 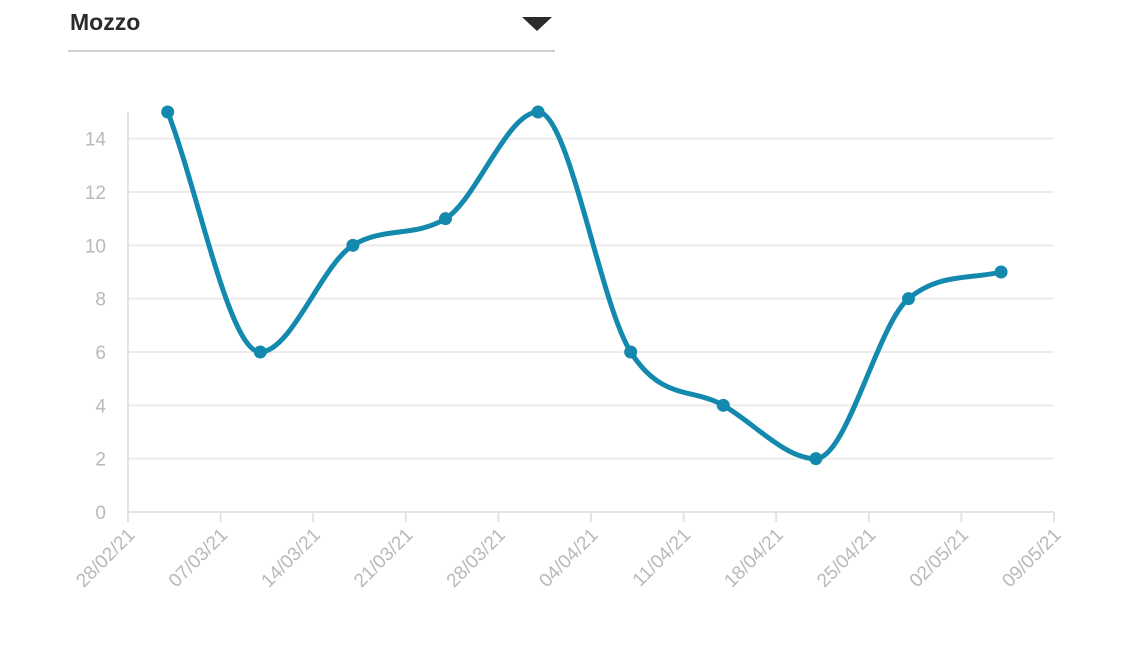 What do you see at coordinates (105, 558) in the screenshot?
I see `x-tick-label: 28/02/21` at bounding box center [105, 558].